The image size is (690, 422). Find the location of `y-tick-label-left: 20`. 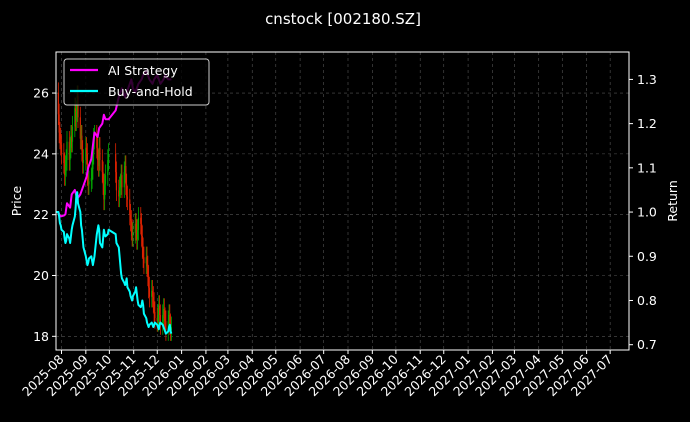

y-tick-label-left: 20 is located at coordinates (41, 275).